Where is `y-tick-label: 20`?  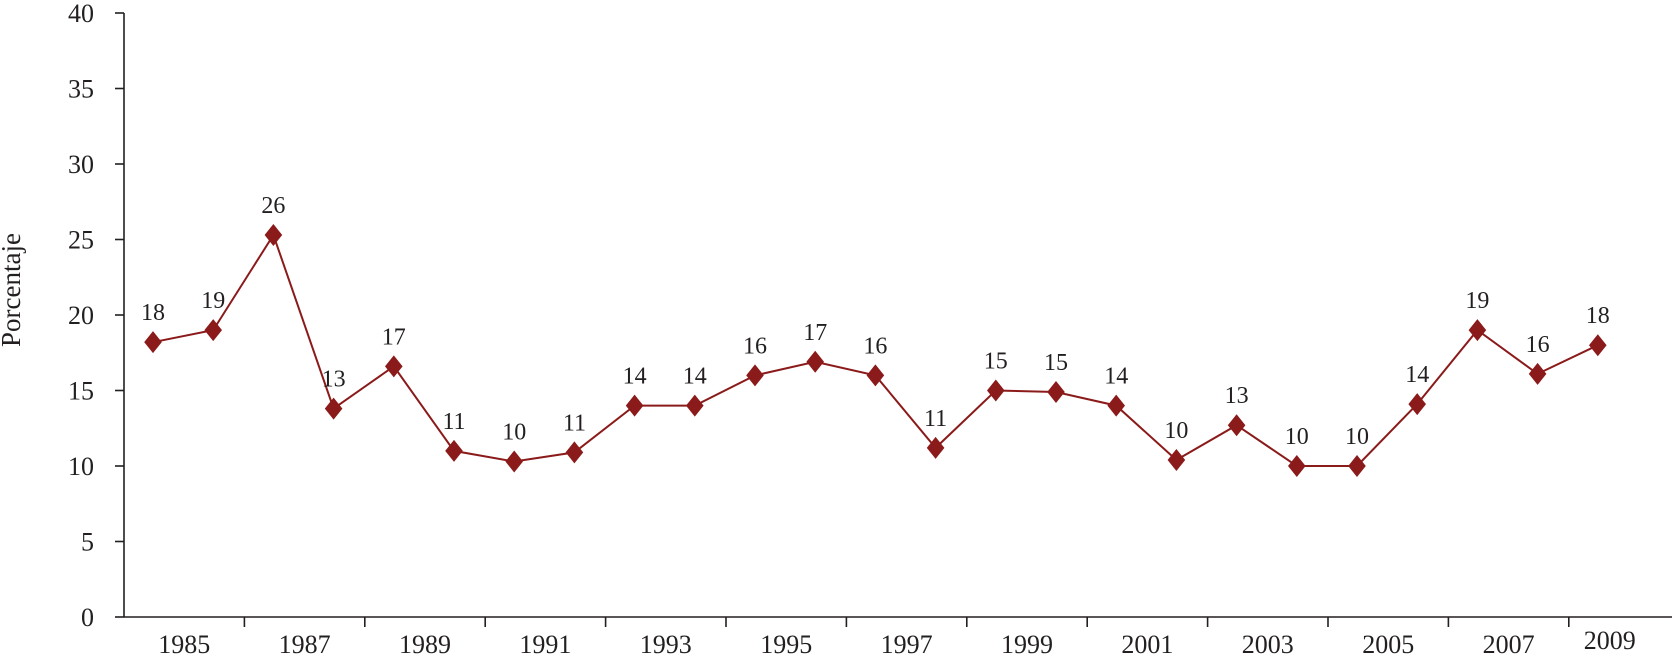 y-tick-label: 20 is located at coordinates (81, 315).